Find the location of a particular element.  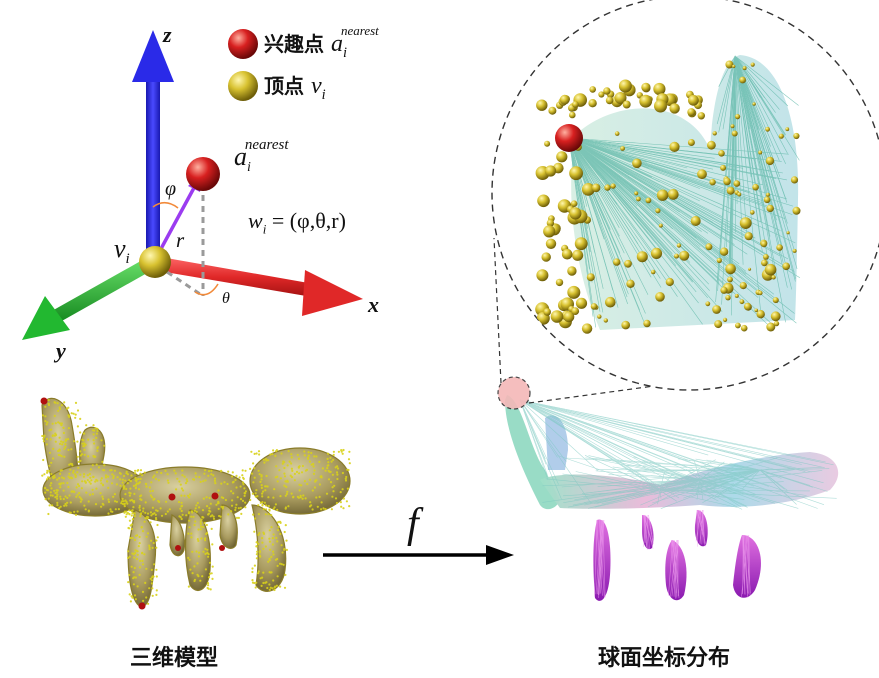

zoom-connector-left is located at coordinates (497, 310).